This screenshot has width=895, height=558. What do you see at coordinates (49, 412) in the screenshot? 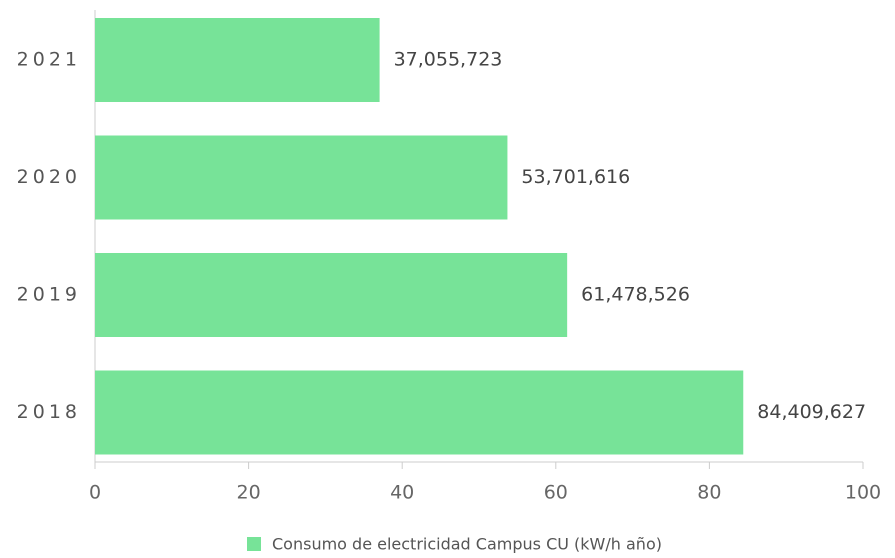
I see `y-tick-label: 2018` at bounding box center [49, 412].